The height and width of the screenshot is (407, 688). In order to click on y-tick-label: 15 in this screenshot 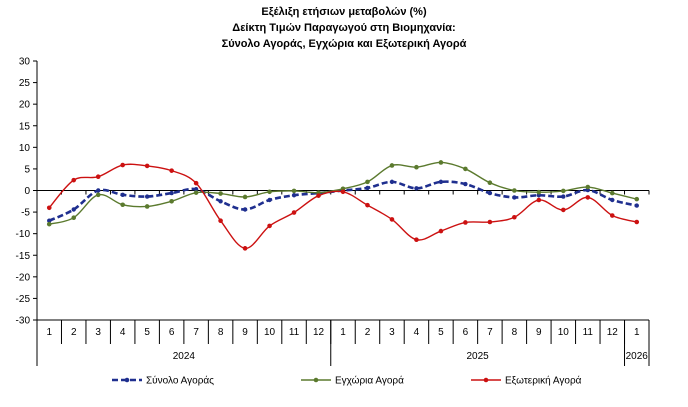, I will do `click(25, 126)`.